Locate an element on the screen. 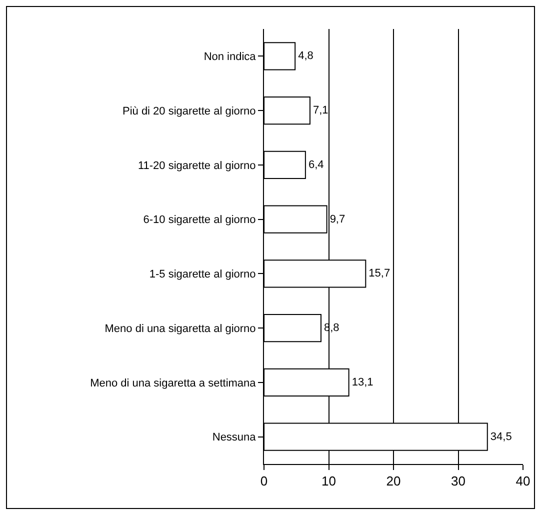 The image size is (541, 515). y-tick-label: 11-20 sigarette al giorno is located at coordinates (197, 166).